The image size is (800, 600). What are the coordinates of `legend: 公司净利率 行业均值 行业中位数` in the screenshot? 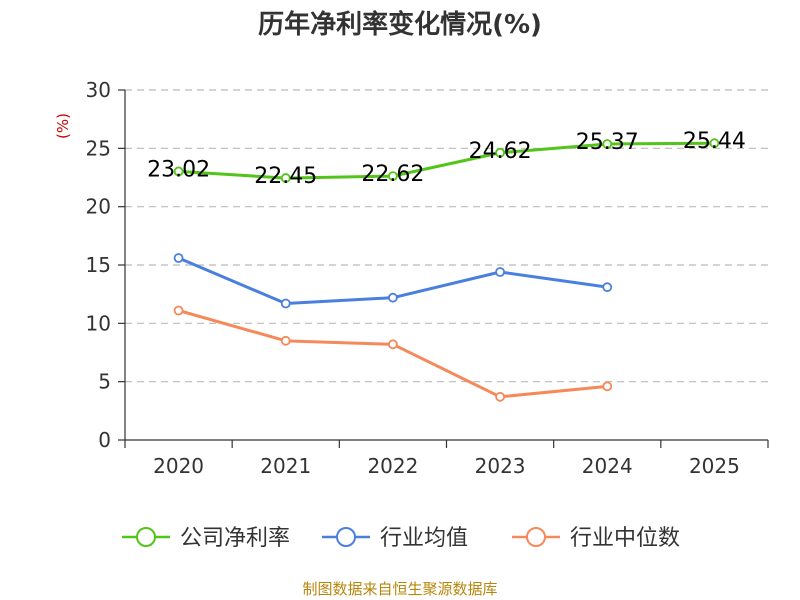 It's located at (401, 538).